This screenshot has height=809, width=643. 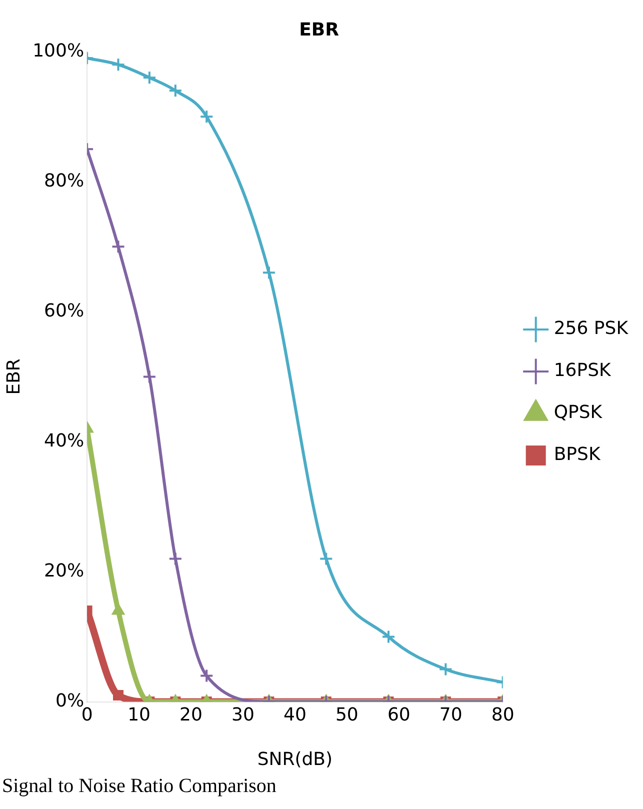 What do you see at coordinates (58, 51) in the screenshot?
I see `y-tick-label: 100%` at bounding box center [58, 51].